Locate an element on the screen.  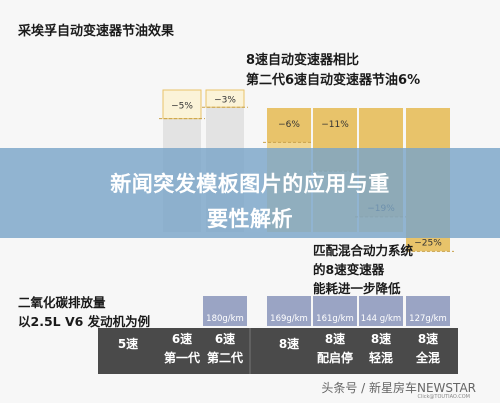
headline-line1: 新闻突发模板图片的应用与重 is located at coordinates (250, 184).